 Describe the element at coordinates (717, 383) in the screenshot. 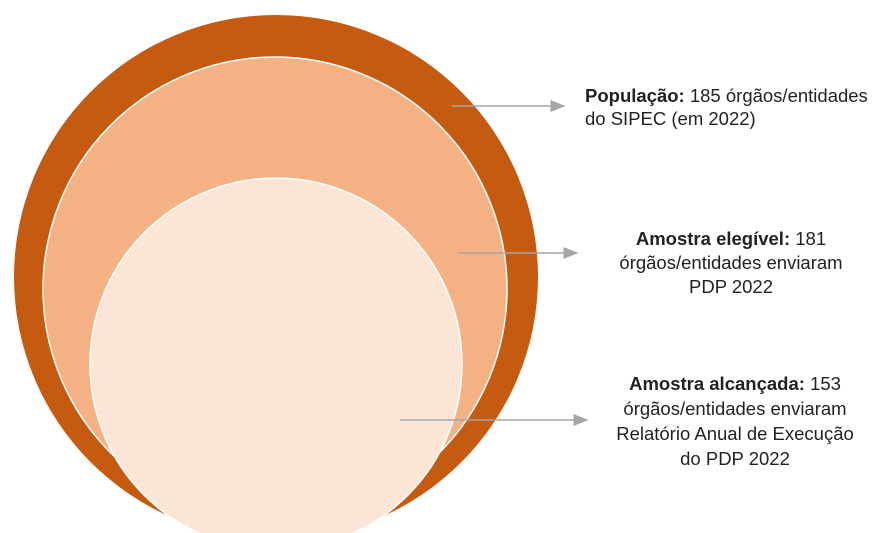

I see `label-title: Amostra alcançada:` at that location.